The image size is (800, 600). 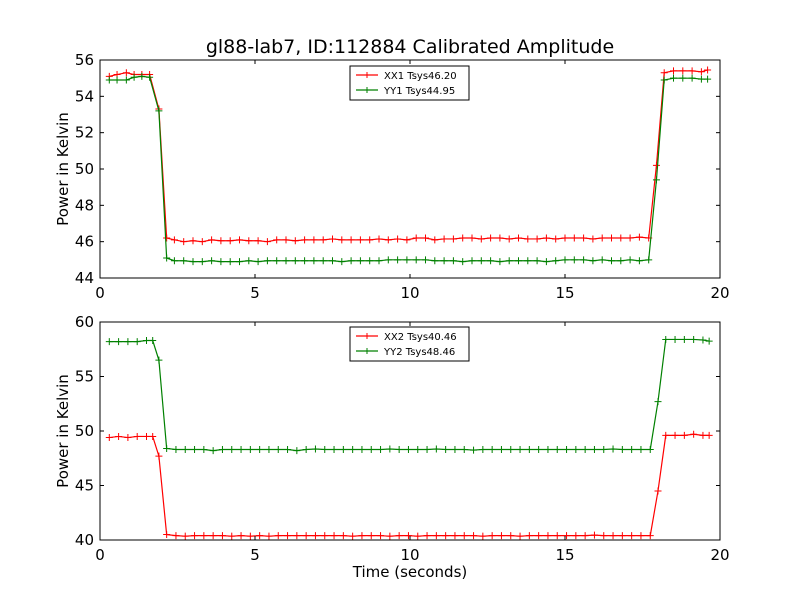 I want to click on y-tick-label: 44, so click(x=84, y=278).